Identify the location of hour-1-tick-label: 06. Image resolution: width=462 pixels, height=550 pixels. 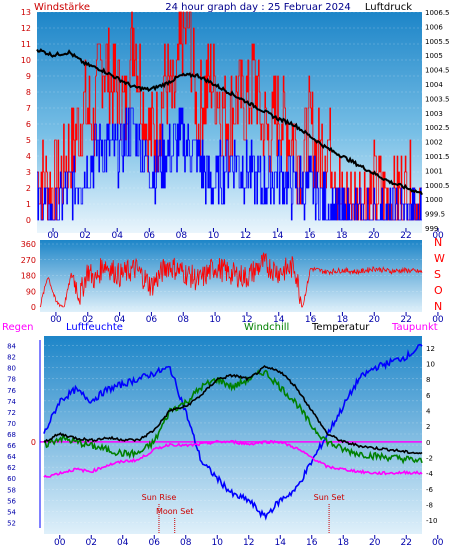
(150, 236).